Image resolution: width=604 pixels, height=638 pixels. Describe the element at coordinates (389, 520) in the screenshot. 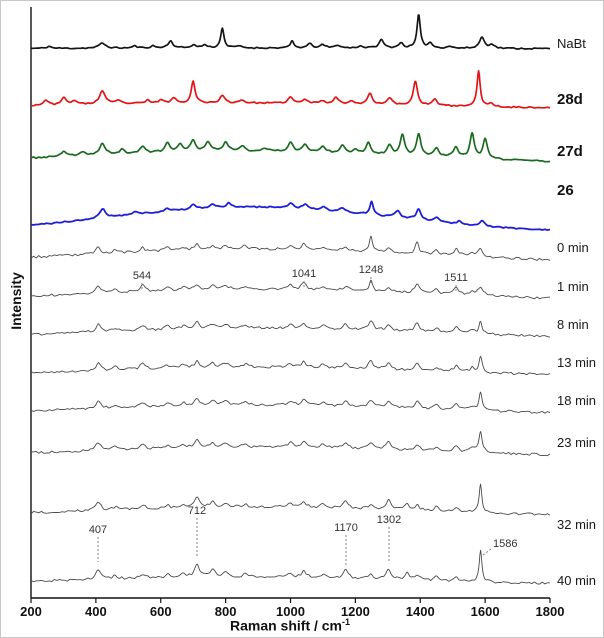

I see `annotation-label-1302: 1302` at that location.